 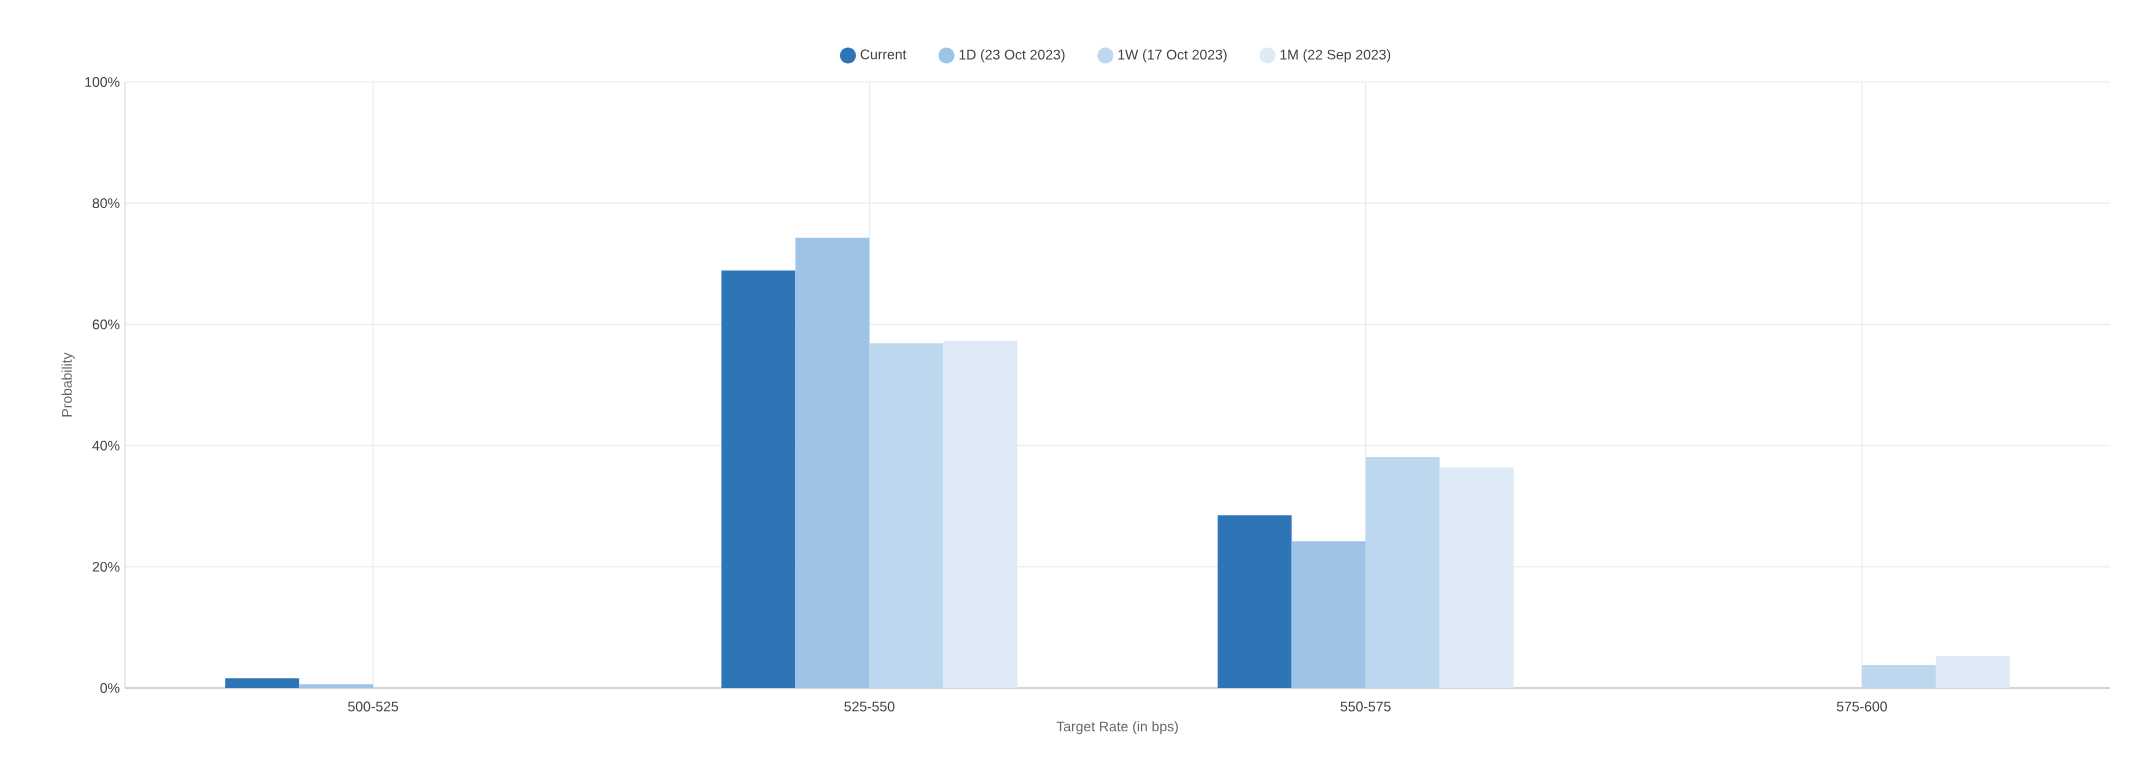 I want to click on legend-label: 1D (23 Oct 2023), so click(x=1012, y=56).